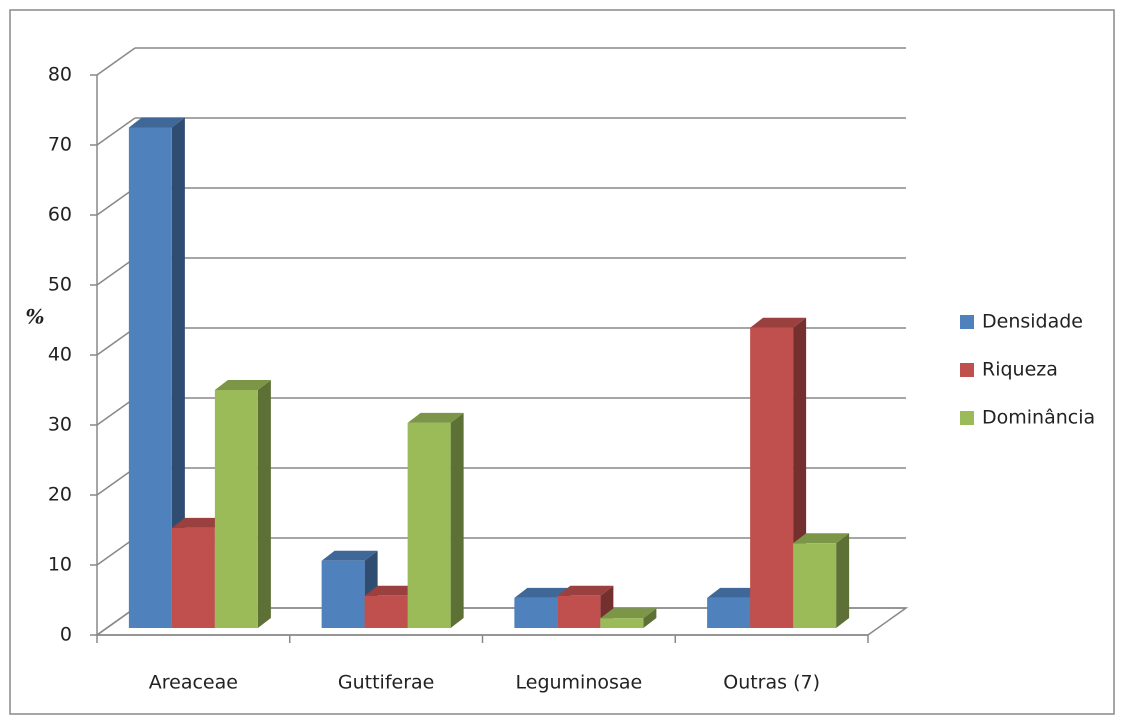 The width and height of the screenshot is (1124, 726). Describe the element at coordinates (60, 75) in the screenshot. I see `y-tick-label: 80` at that location.